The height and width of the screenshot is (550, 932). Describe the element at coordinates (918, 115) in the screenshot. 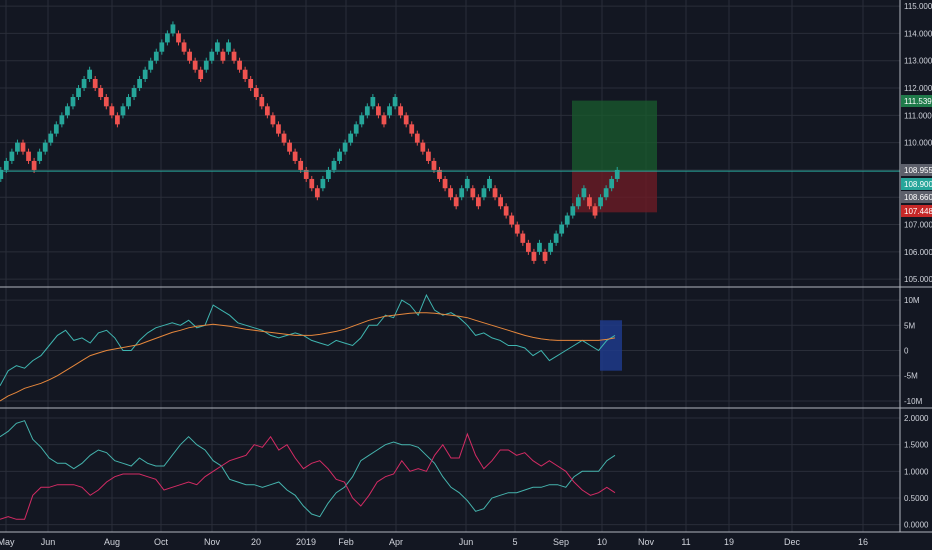

I see `y-tick-label: 111.000` at that location.